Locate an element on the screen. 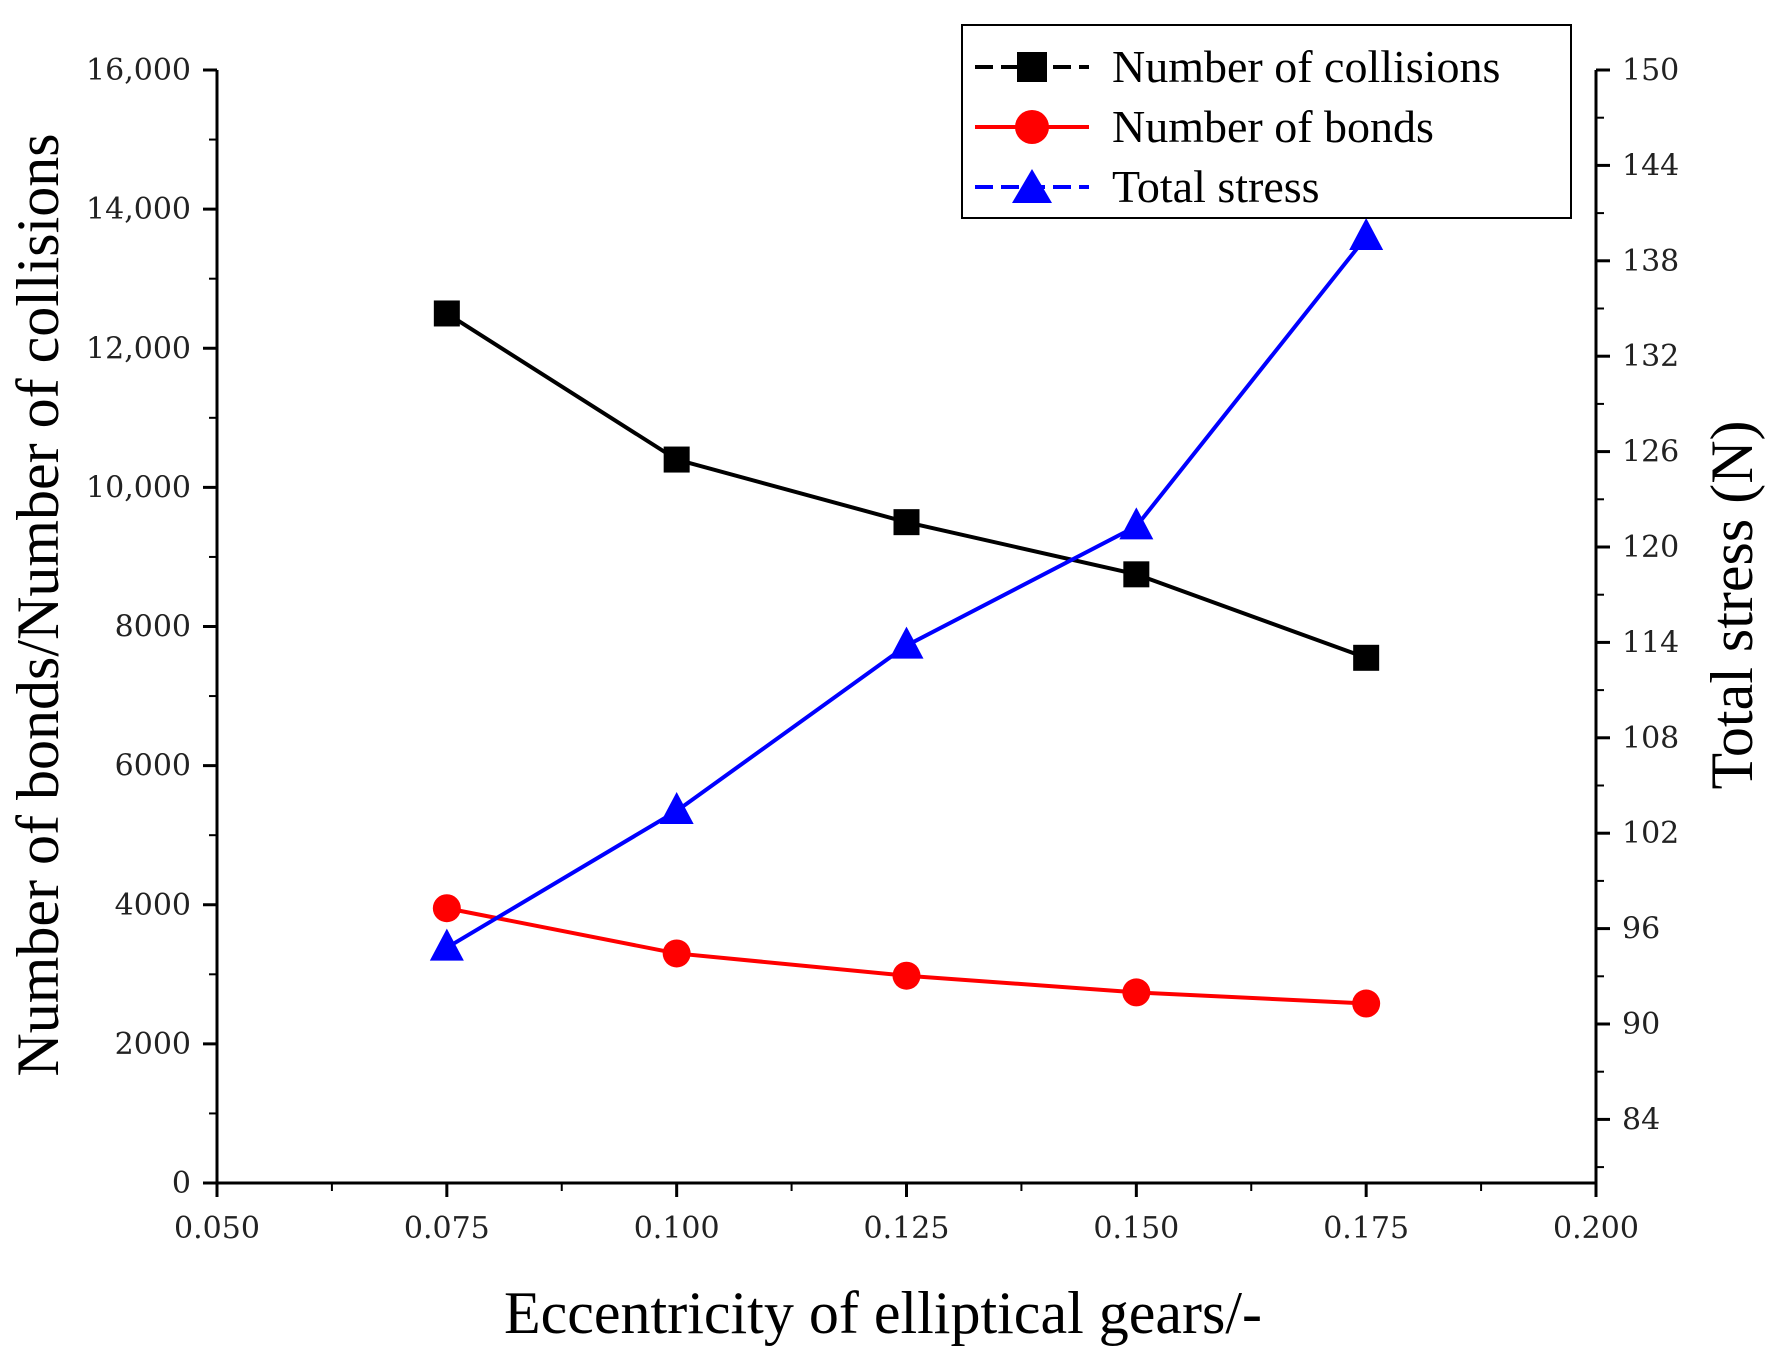  legend-square-marker is located at coordinates (1032, 67).